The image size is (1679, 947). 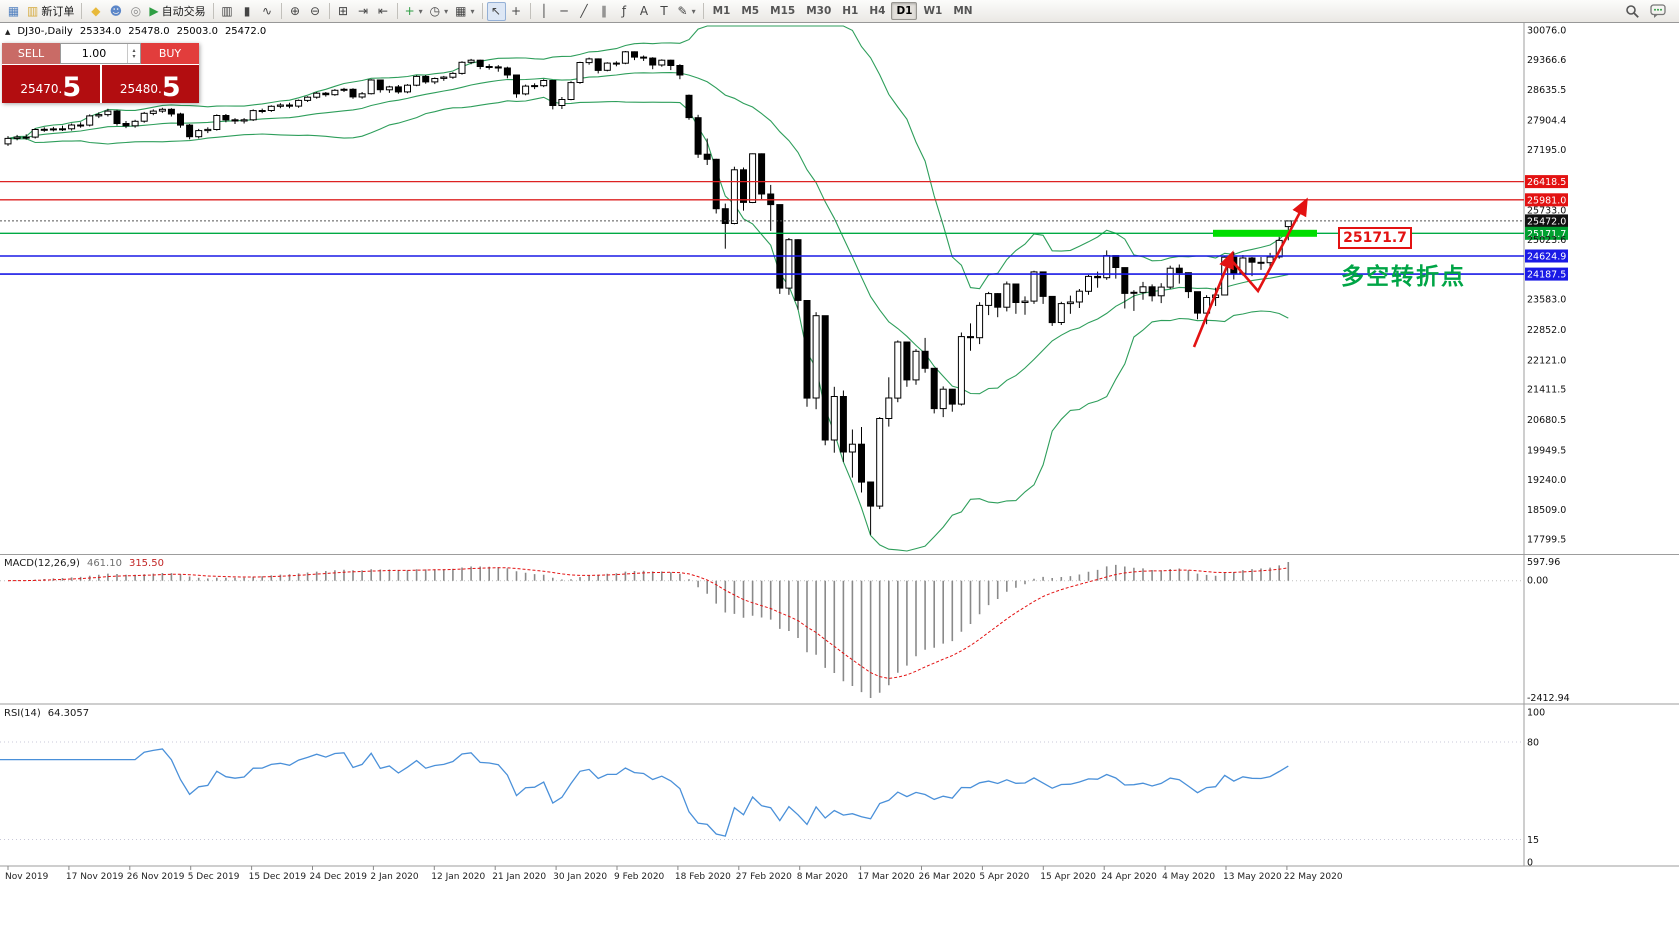 What do you see at coordinates (933, 11) in the screenshot?
I see `timeframe-w1: W1` at bounding box center [933, 11].